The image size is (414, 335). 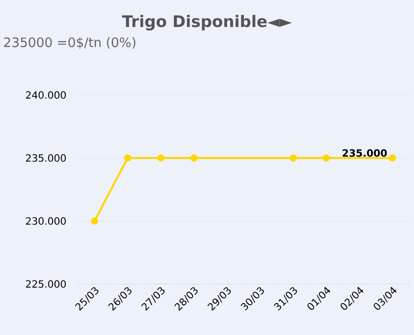 What do you see at coordinates (364, 153) in the screenshot?
I see `data-label: 235.000` at bounding box center [364, 153].